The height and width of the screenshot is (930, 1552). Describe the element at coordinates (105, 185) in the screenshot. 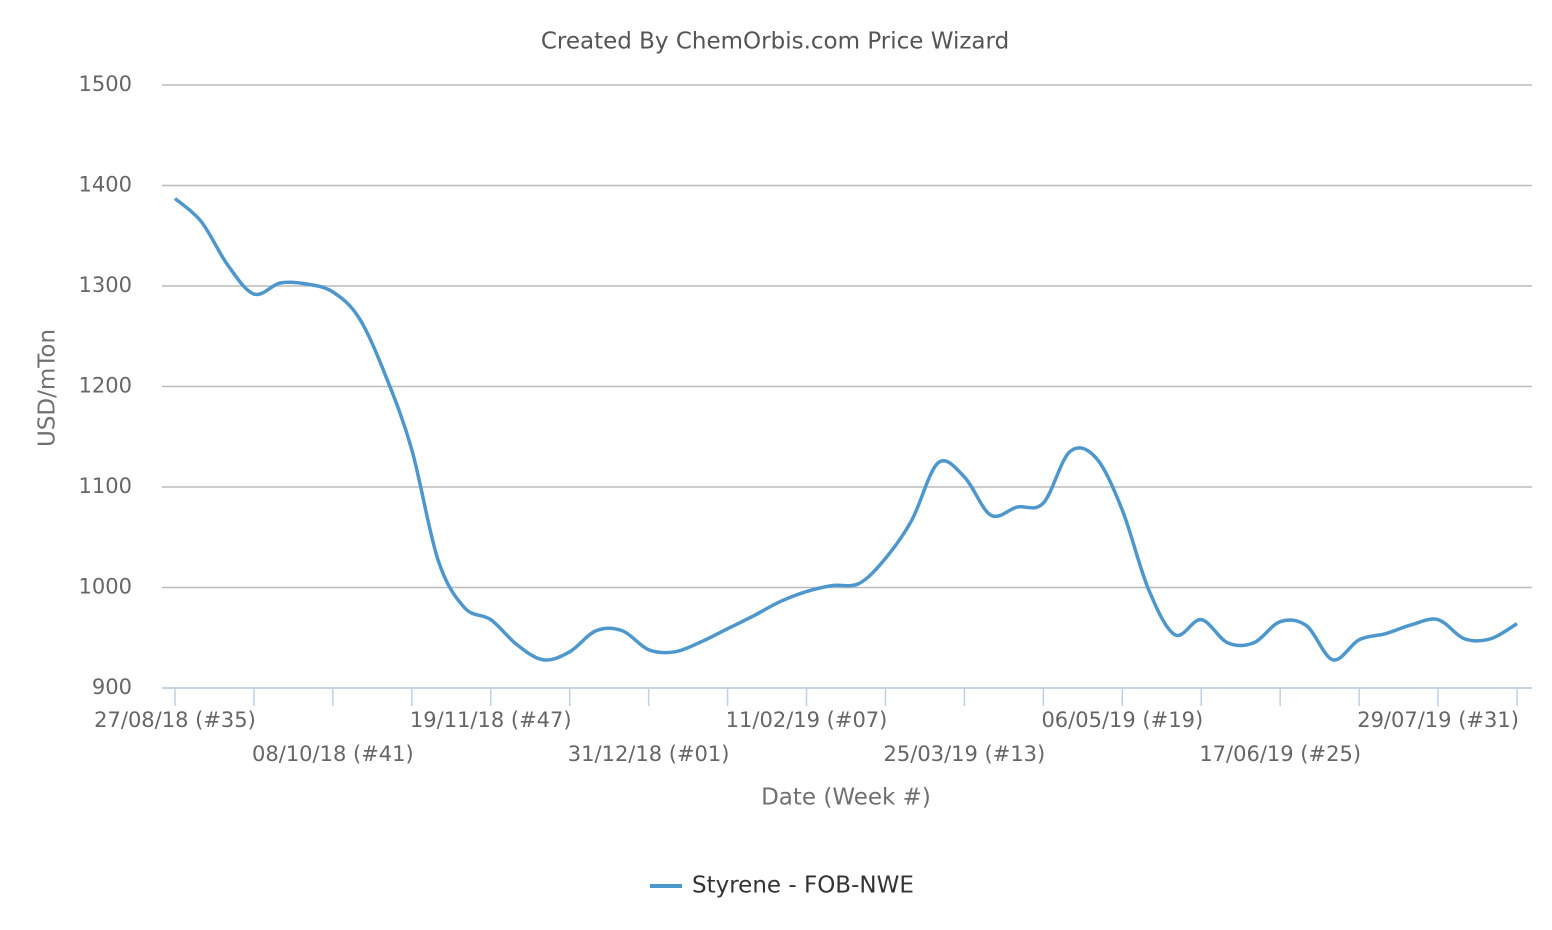

I see `y-tick-label: 1400` at that location.